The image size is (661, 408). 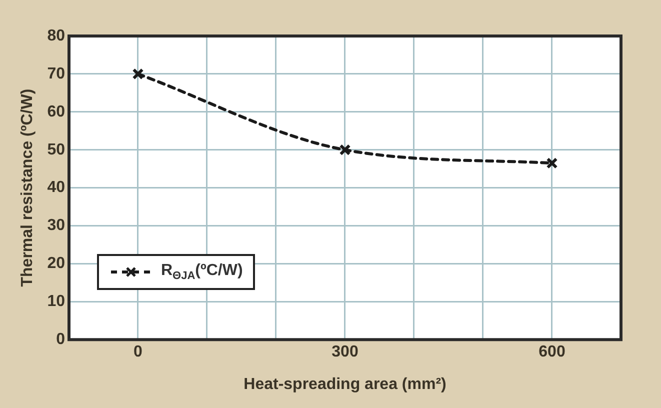 What do you see at coordinates (56, 111) in the screenshot?
I see `y-tick-label: 60` at bounding box center [56, 111].